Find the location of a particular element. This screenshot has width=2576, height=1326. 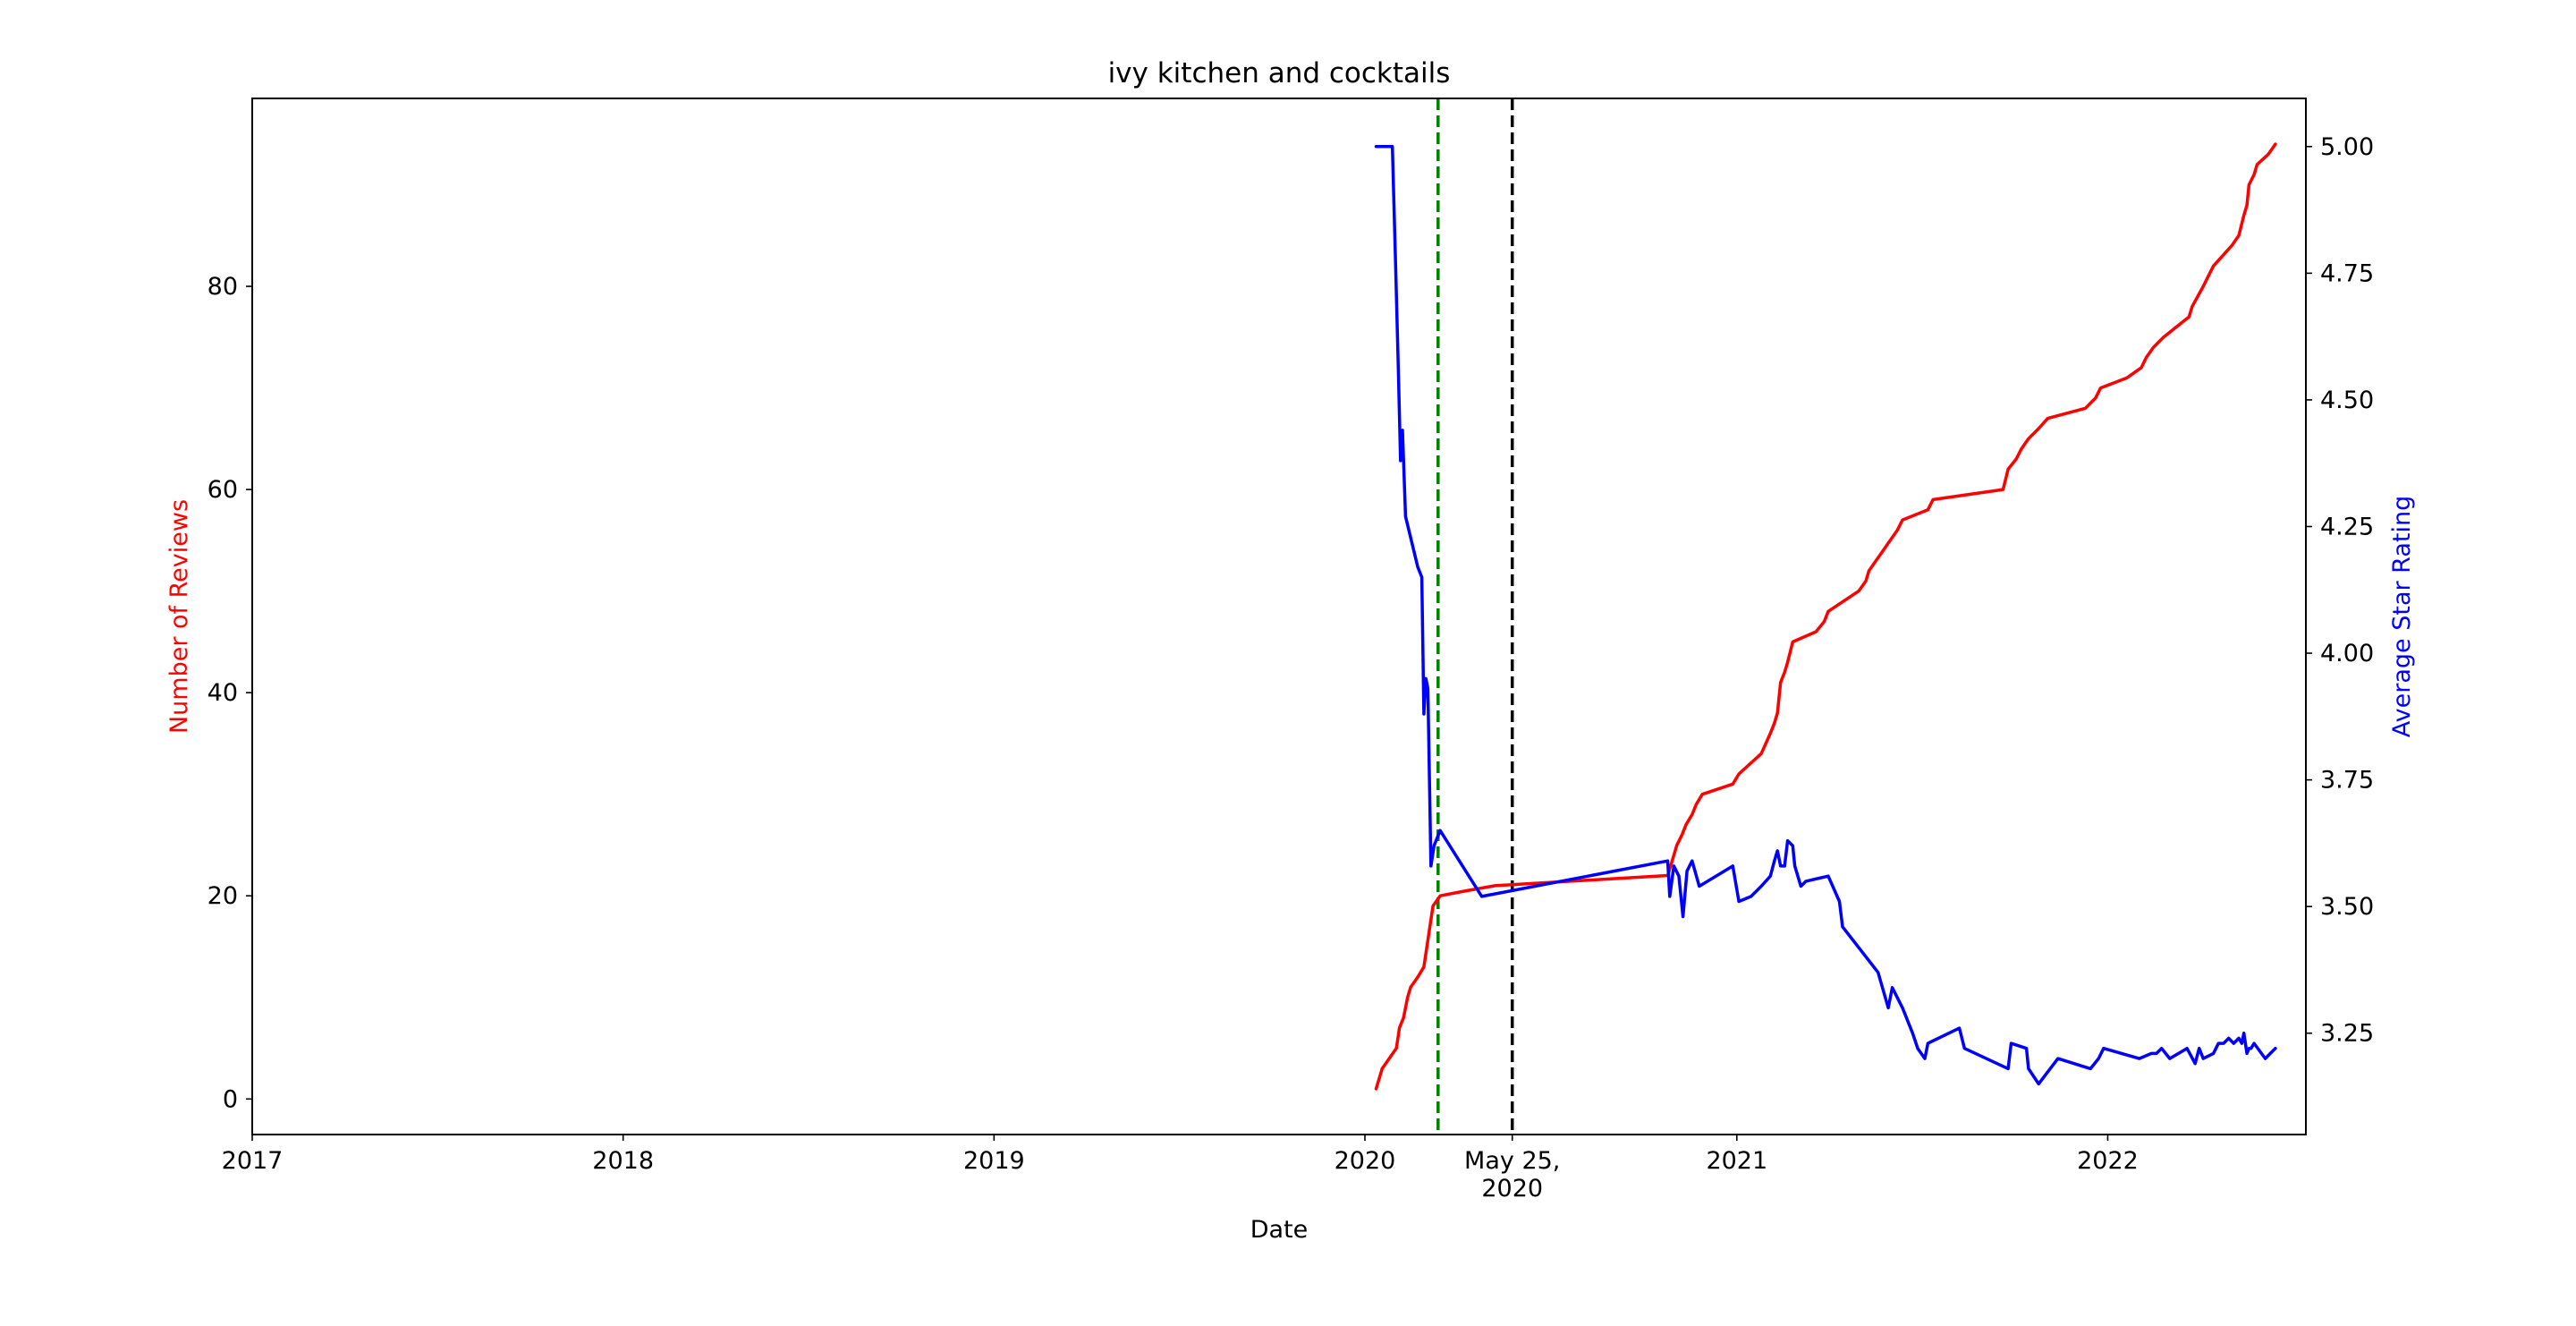

y-right-tick-label: 4.25 is located at coordinates (2347, 526).